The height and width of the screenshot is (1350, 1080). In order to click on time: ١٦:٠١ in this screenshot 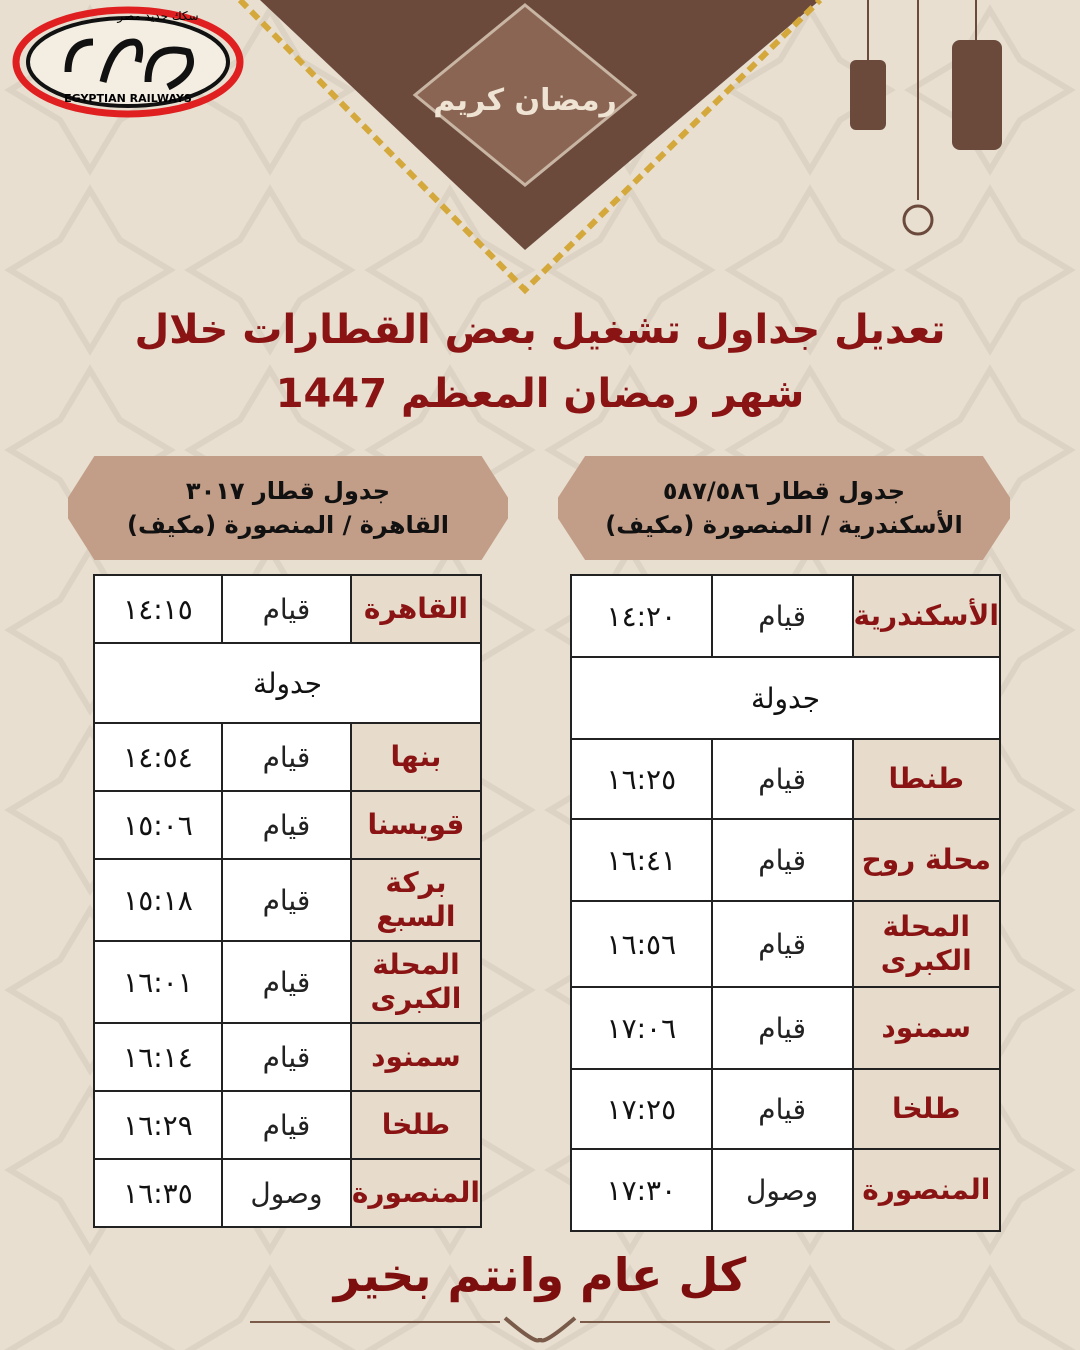, I will do `click(158, 982)`.